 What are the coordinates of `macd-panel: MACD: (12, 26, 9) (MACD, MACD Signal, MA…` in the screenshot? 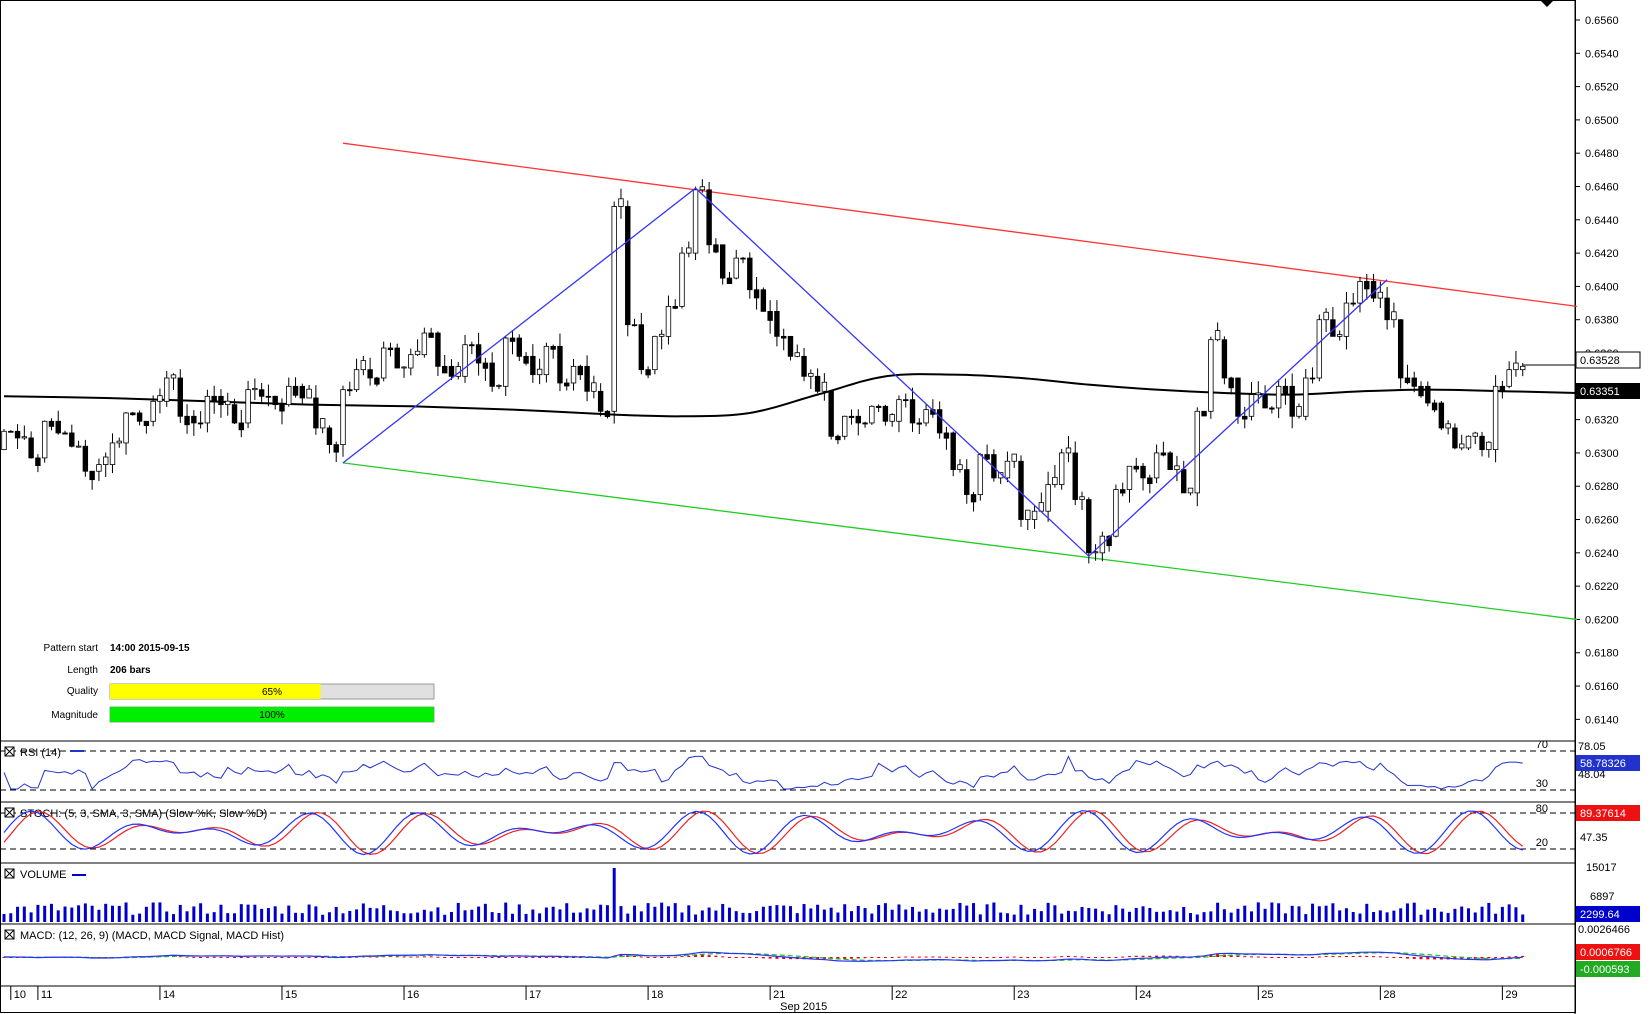 It's located at (820, 950).